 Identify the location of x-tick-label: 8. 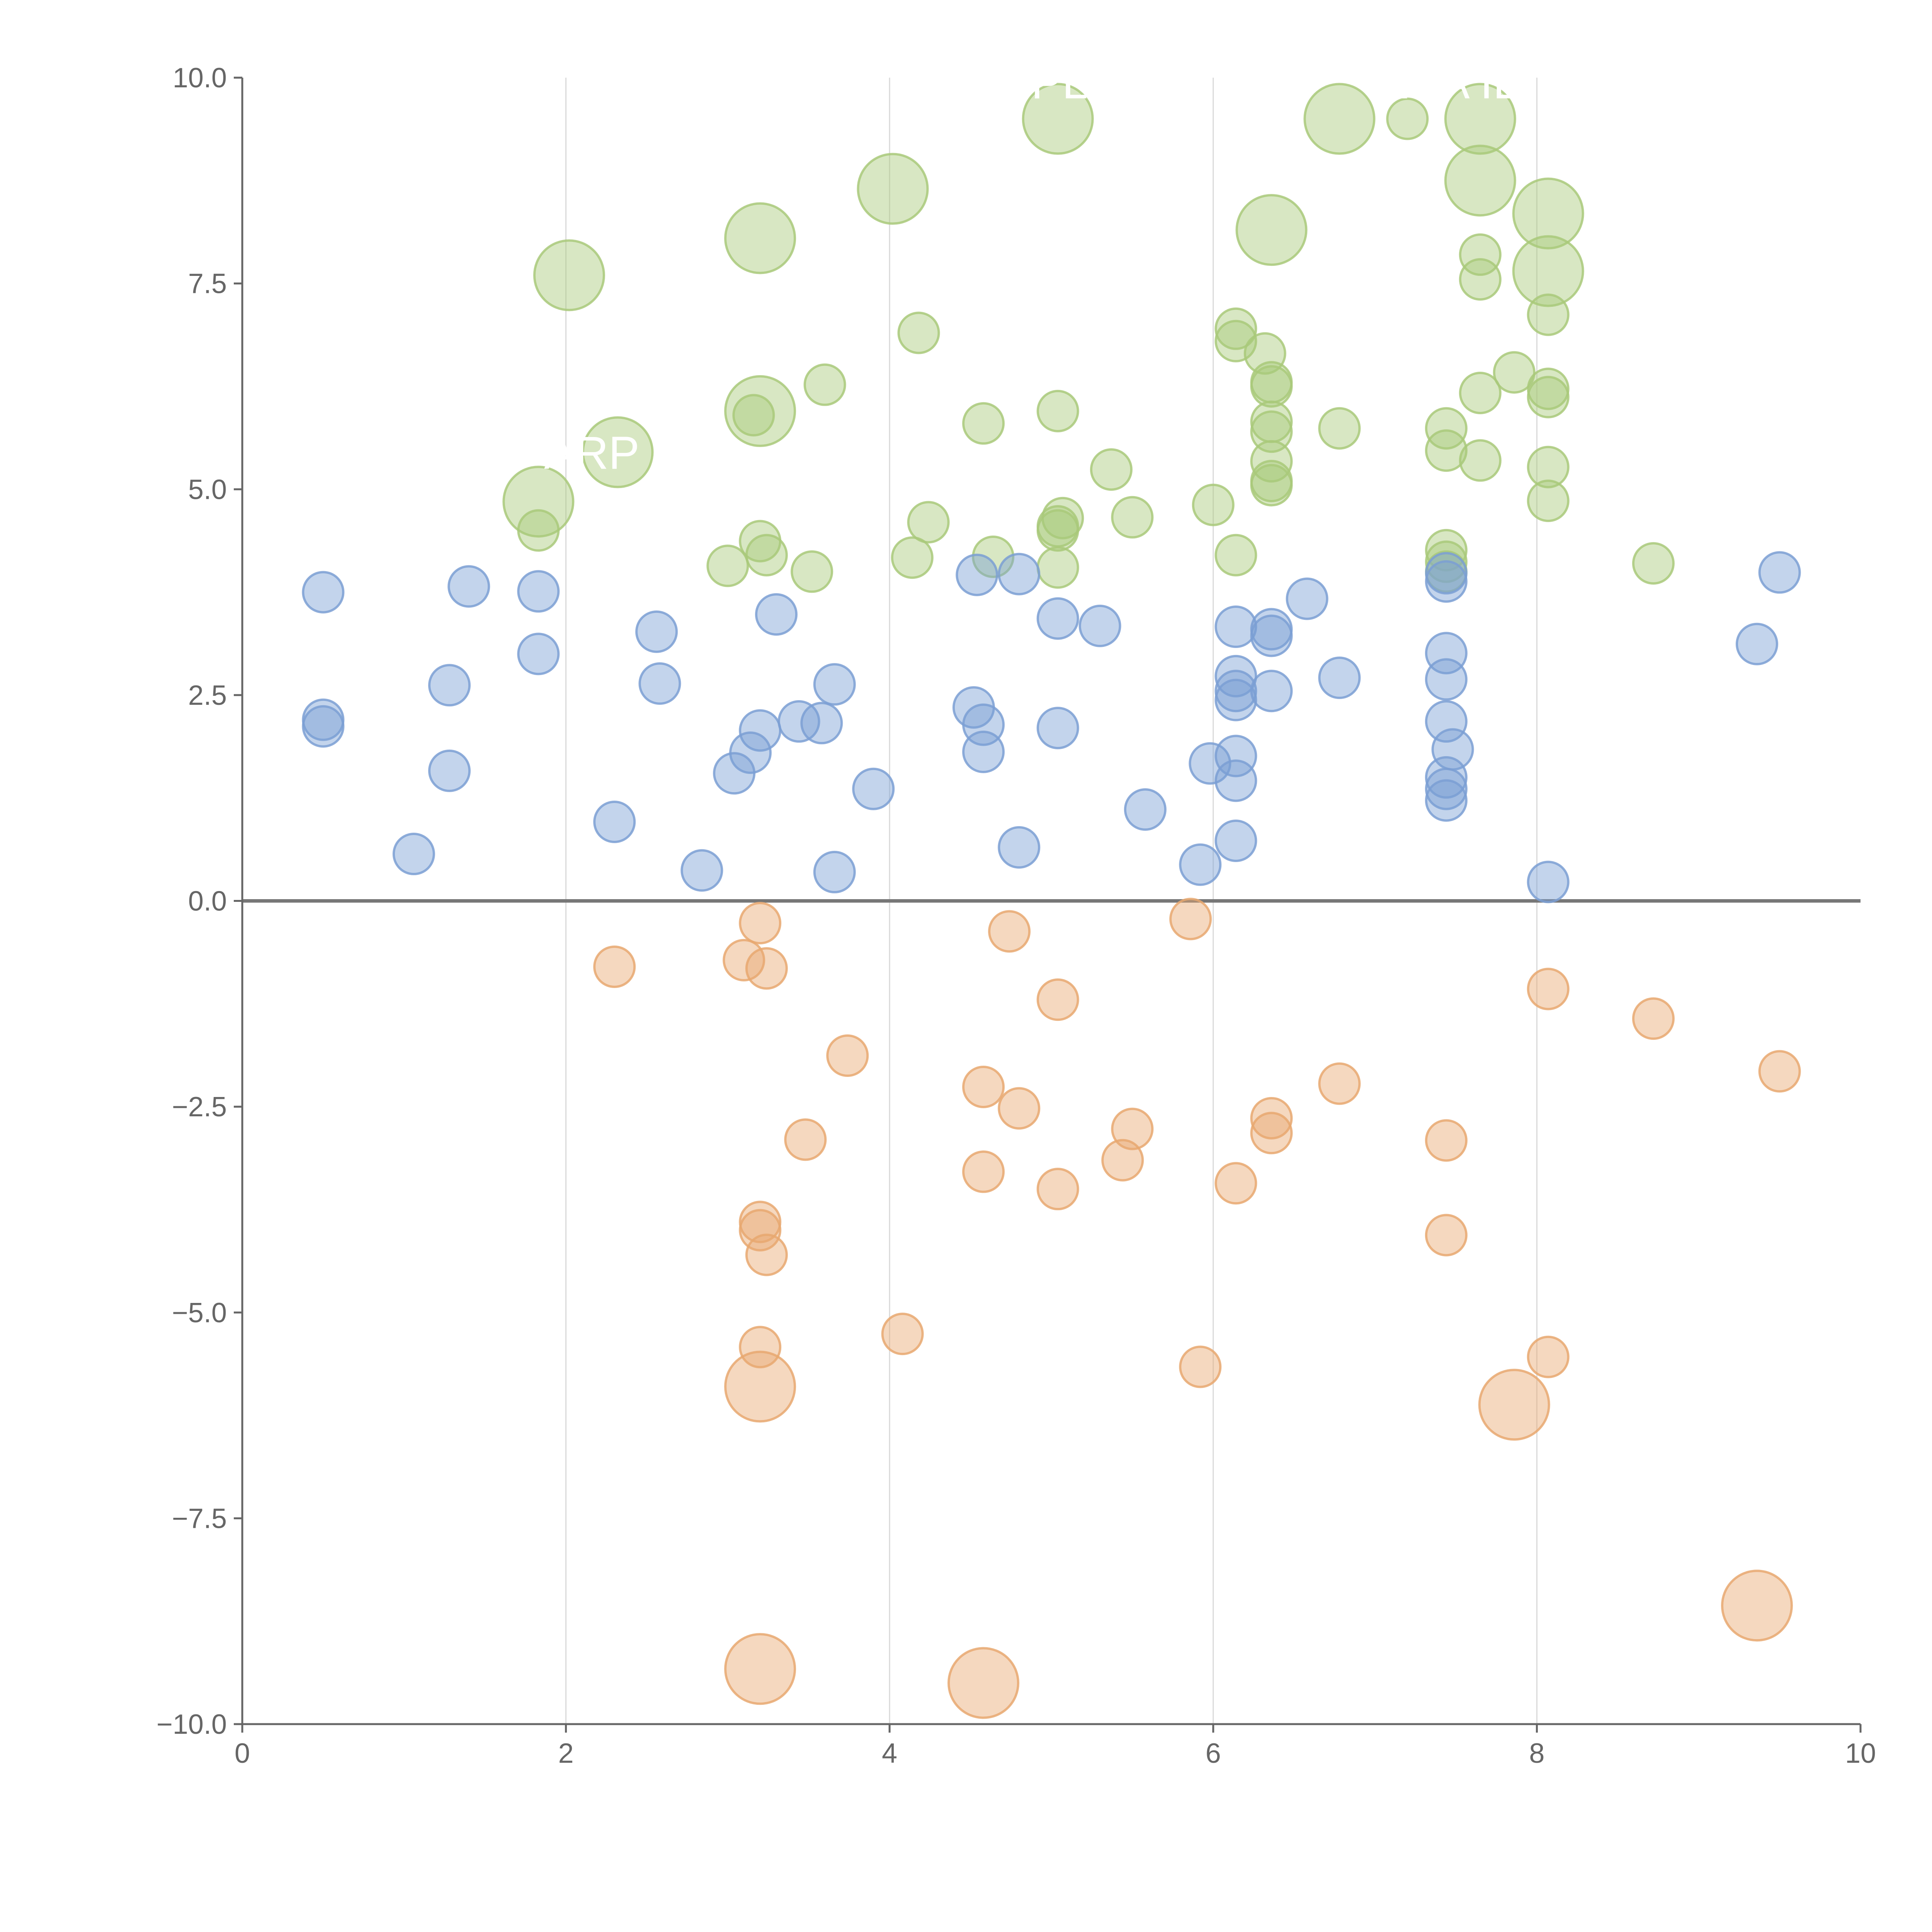
(1537, 1754).